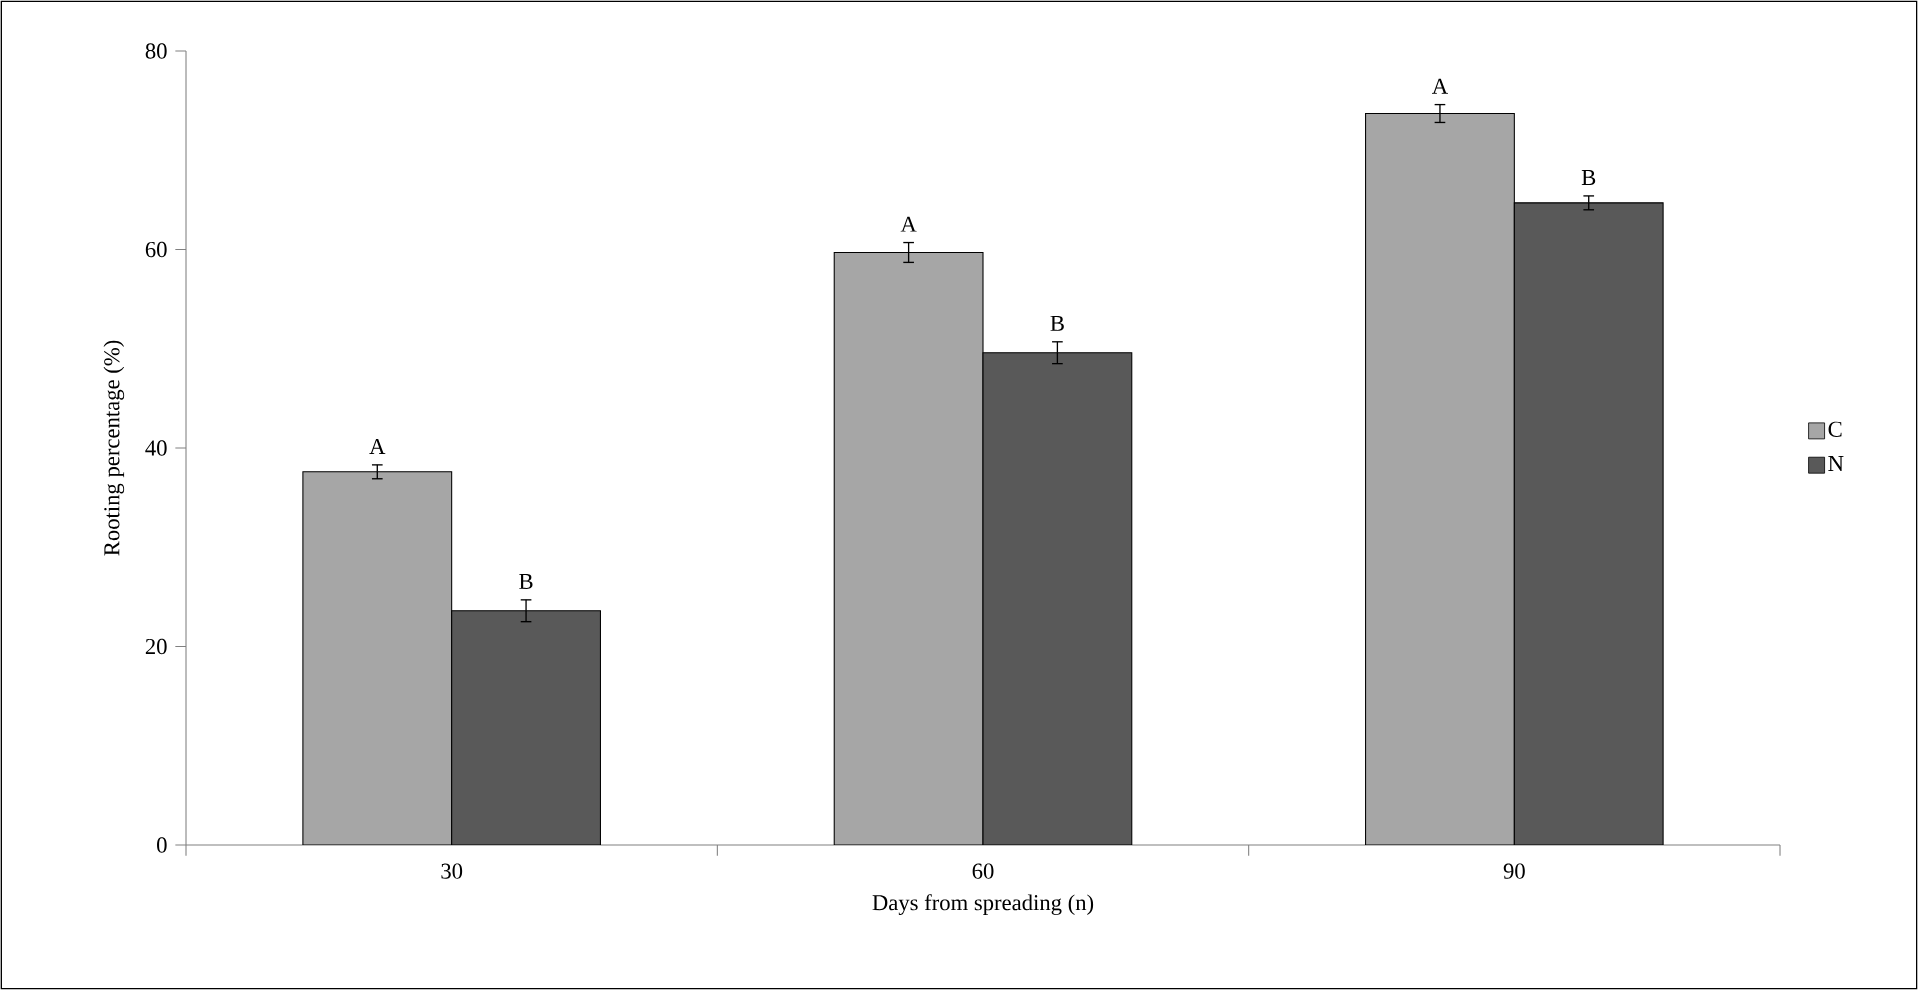 Image resolution: width=1918 pixels, height=990 pixels. What do you see at coordinates (983, 905) in the screenshot?
I see `x-axis-title: Days from spreading (n)` at bounding box center [983, 905].